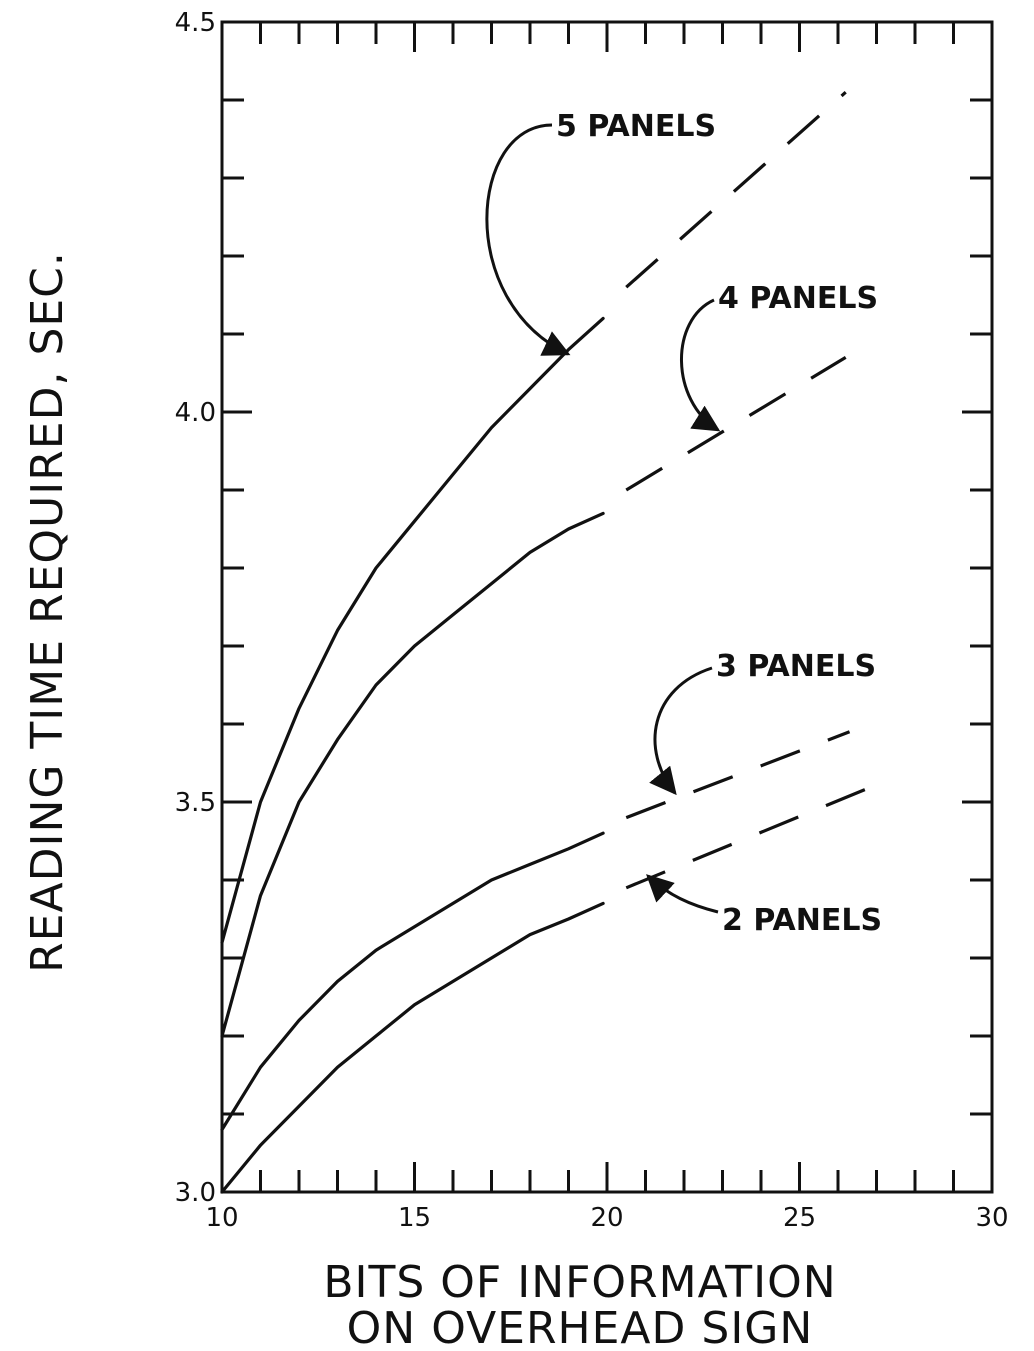 The height and width of the screenshot is (1351, 1034). Describe the element at coordinates (802, 920) in the screenshot. I see `series-label-2-panels: 2 PANELS` at that location.